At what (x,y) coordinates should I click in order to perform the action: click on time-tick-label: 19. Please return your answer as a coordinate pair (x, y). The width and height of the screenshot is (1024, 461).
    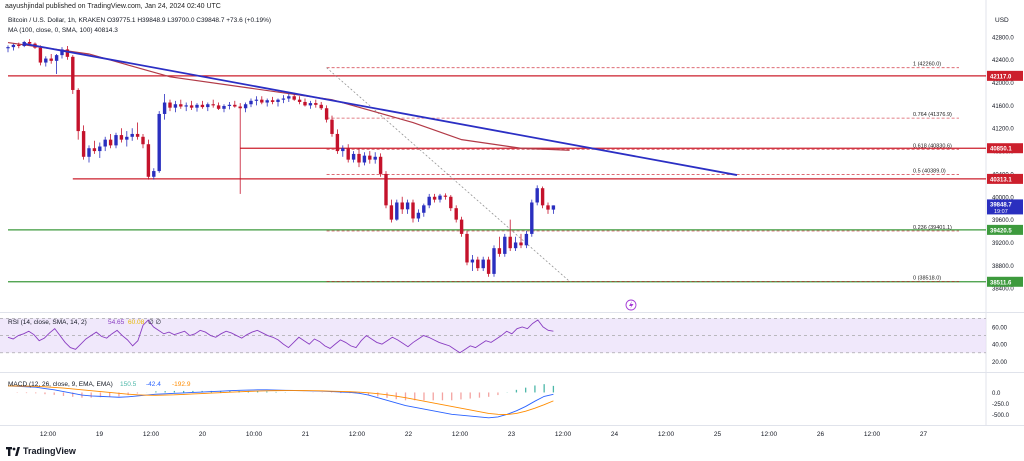
    Looking at the image, I should click on (100, 434).